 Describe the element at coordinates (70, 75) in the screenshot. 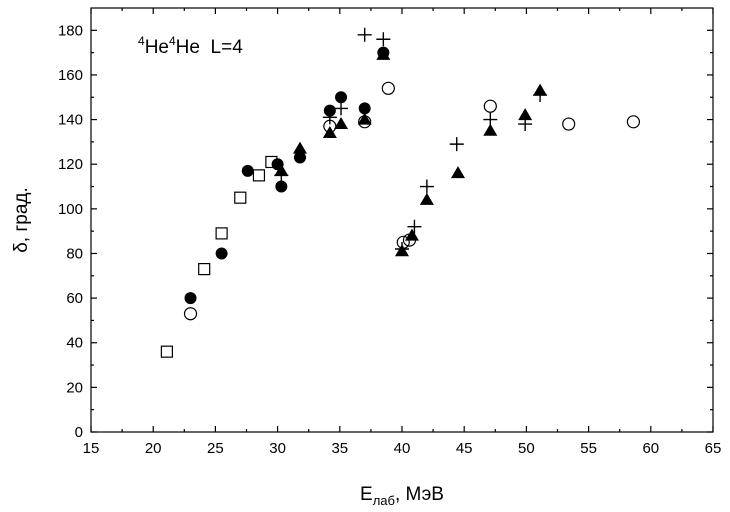

I see `y-tick-label: 160` at that location.